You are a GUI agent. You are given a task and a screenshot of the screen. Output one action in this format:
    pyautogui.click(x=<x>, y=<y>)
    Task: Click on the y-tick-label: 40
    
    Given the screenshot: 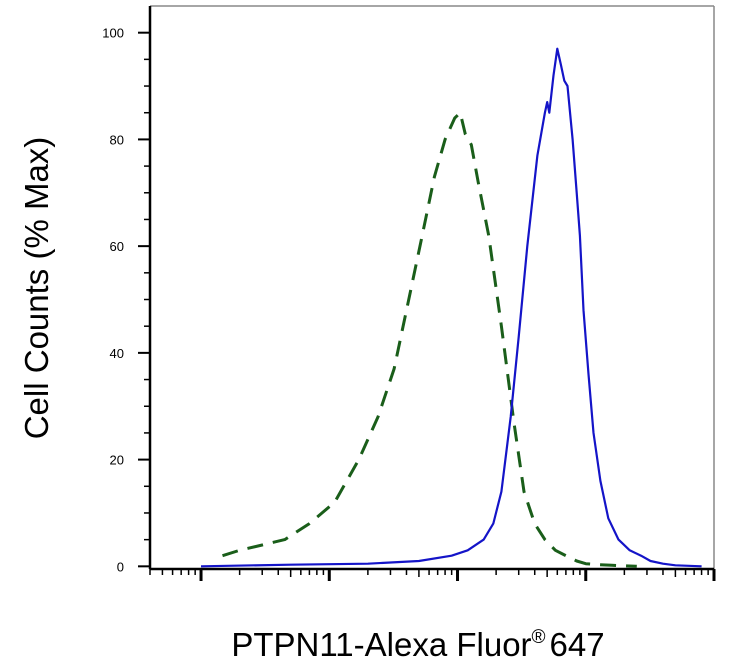 What is the action you would take?
    pyautogui.click(x=117, y=353)
    